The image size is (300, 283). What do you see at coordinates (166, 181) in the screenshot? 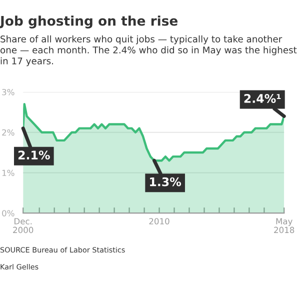
I see `annotation: 1.3%` at bounding box center [166, 181].